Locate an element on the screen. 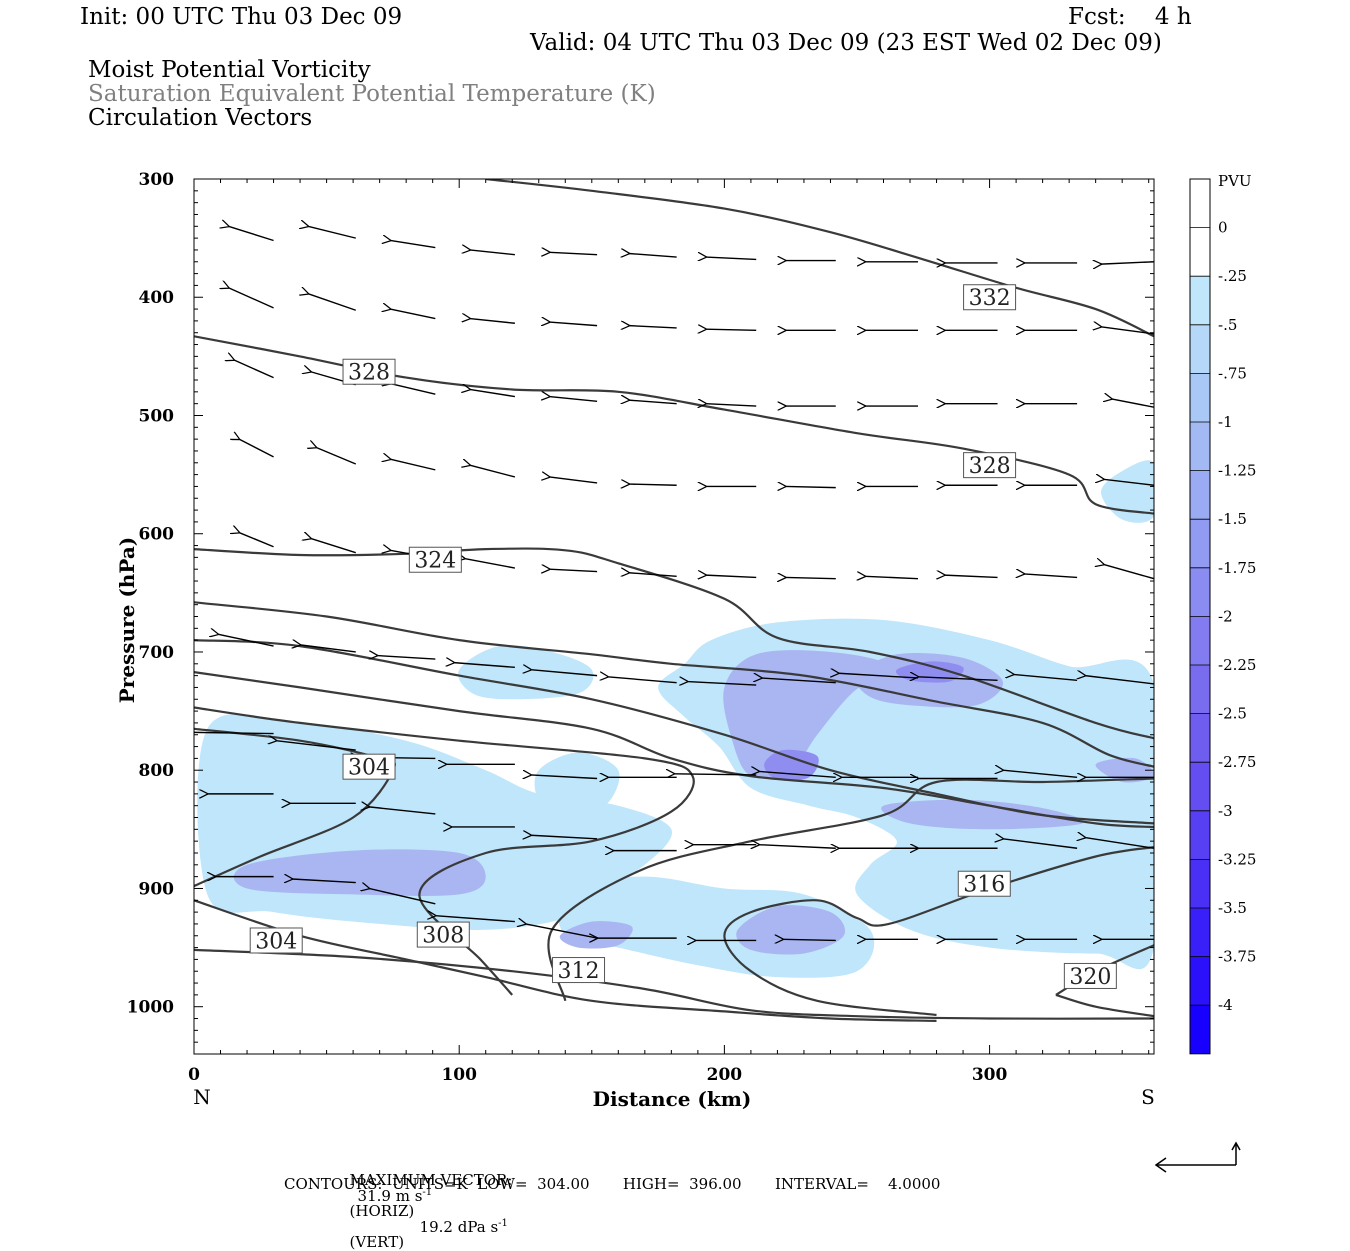 The height and width of the screenshot is (1251, 1350). colorbar-label: -1.75 is located at coordinates (1237, 568).